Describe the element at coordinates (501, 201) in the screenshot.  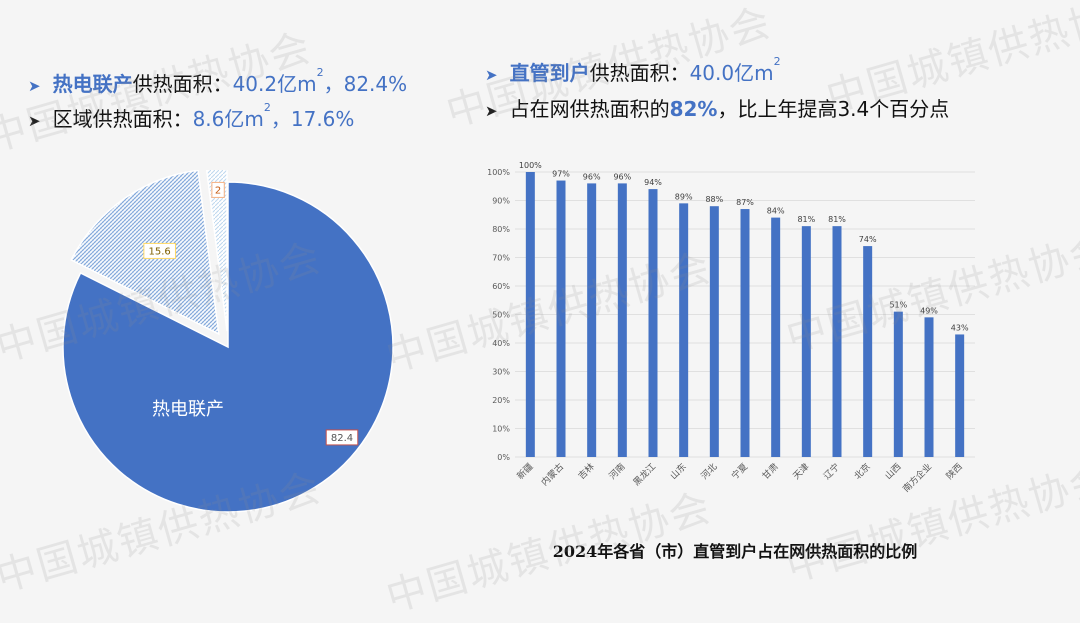
I see `y-tick-label: 90%` at that location.